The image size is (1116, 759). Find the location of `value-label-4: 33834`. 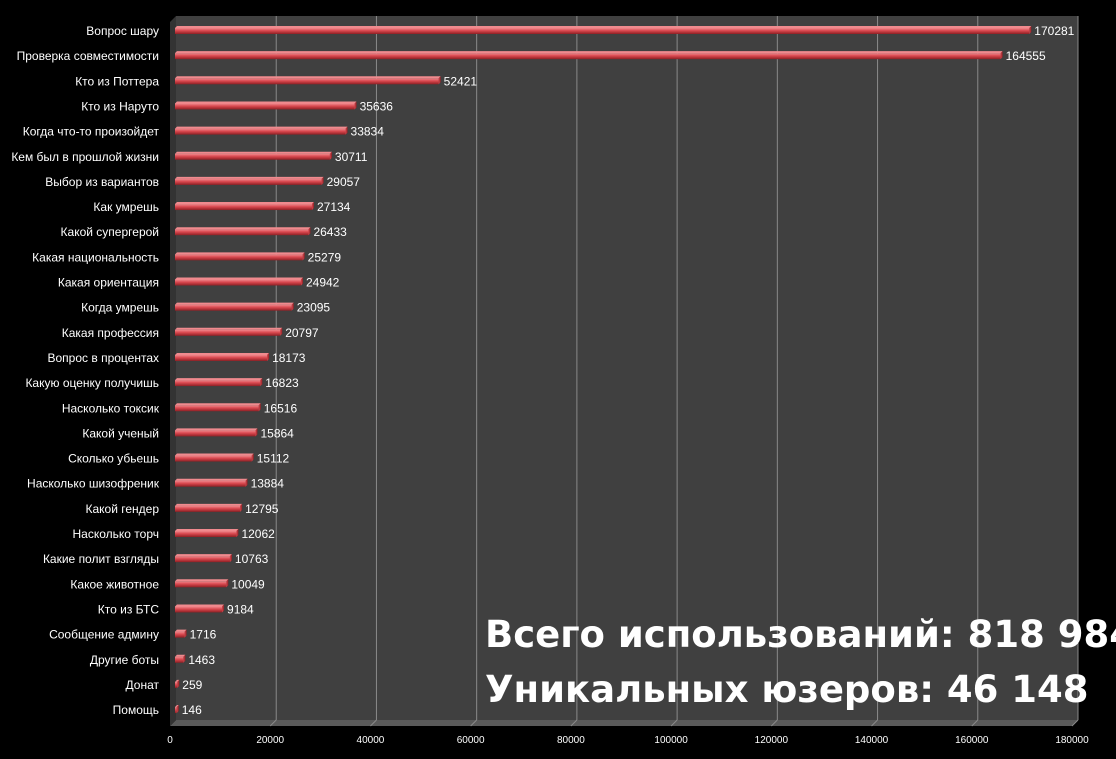

value-label-4: 33834 is located at coordinates (368, 132).